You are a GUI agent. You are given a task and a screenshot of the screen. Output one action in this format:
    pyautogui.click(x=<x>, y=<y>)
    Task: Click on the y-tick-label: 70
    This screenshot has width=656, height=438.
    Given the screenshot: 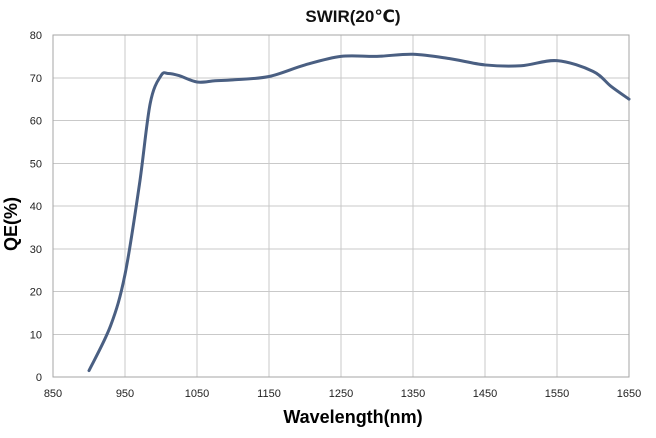 What is the action you would take?
    pyautogui.click(x=36, y=79)
    